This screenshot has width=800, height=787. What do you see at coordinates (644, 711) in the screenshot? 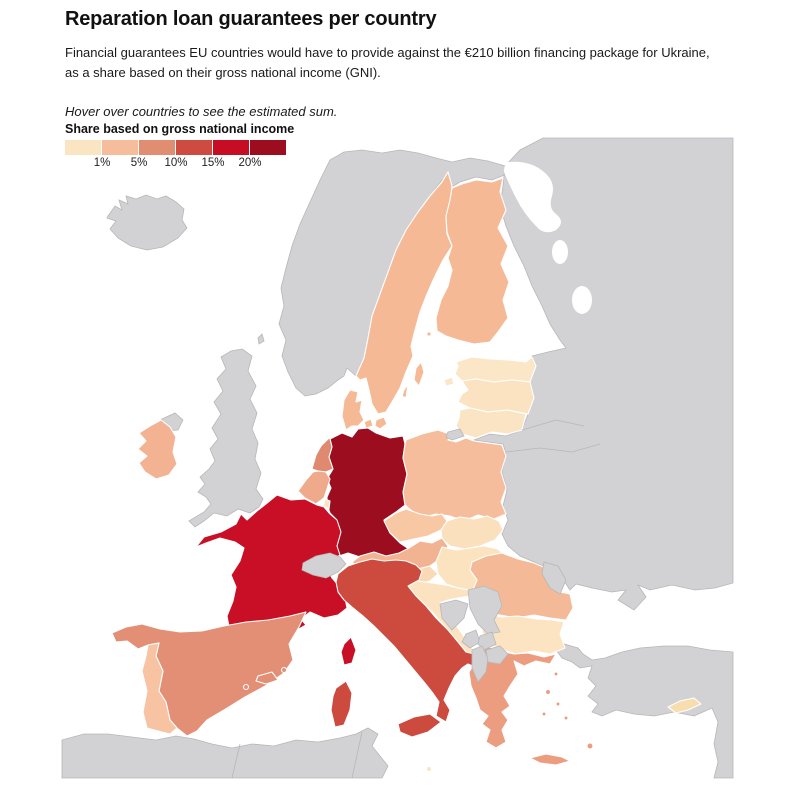
I see `region-turkey-levant` at bounding box center [644, 711].